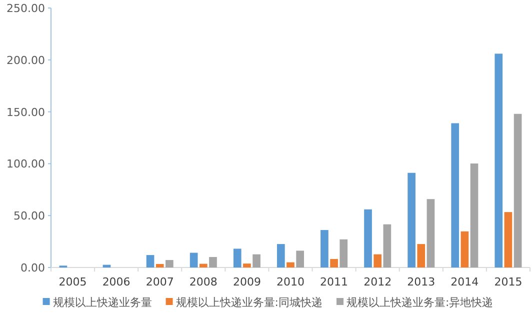 The height and width of the screenshot is (320, 532). What do you see at coordinates (102, 302) in the screenshot?
I see `legend-label: 规模以上快递业务量` at bounding box center [102, 302].